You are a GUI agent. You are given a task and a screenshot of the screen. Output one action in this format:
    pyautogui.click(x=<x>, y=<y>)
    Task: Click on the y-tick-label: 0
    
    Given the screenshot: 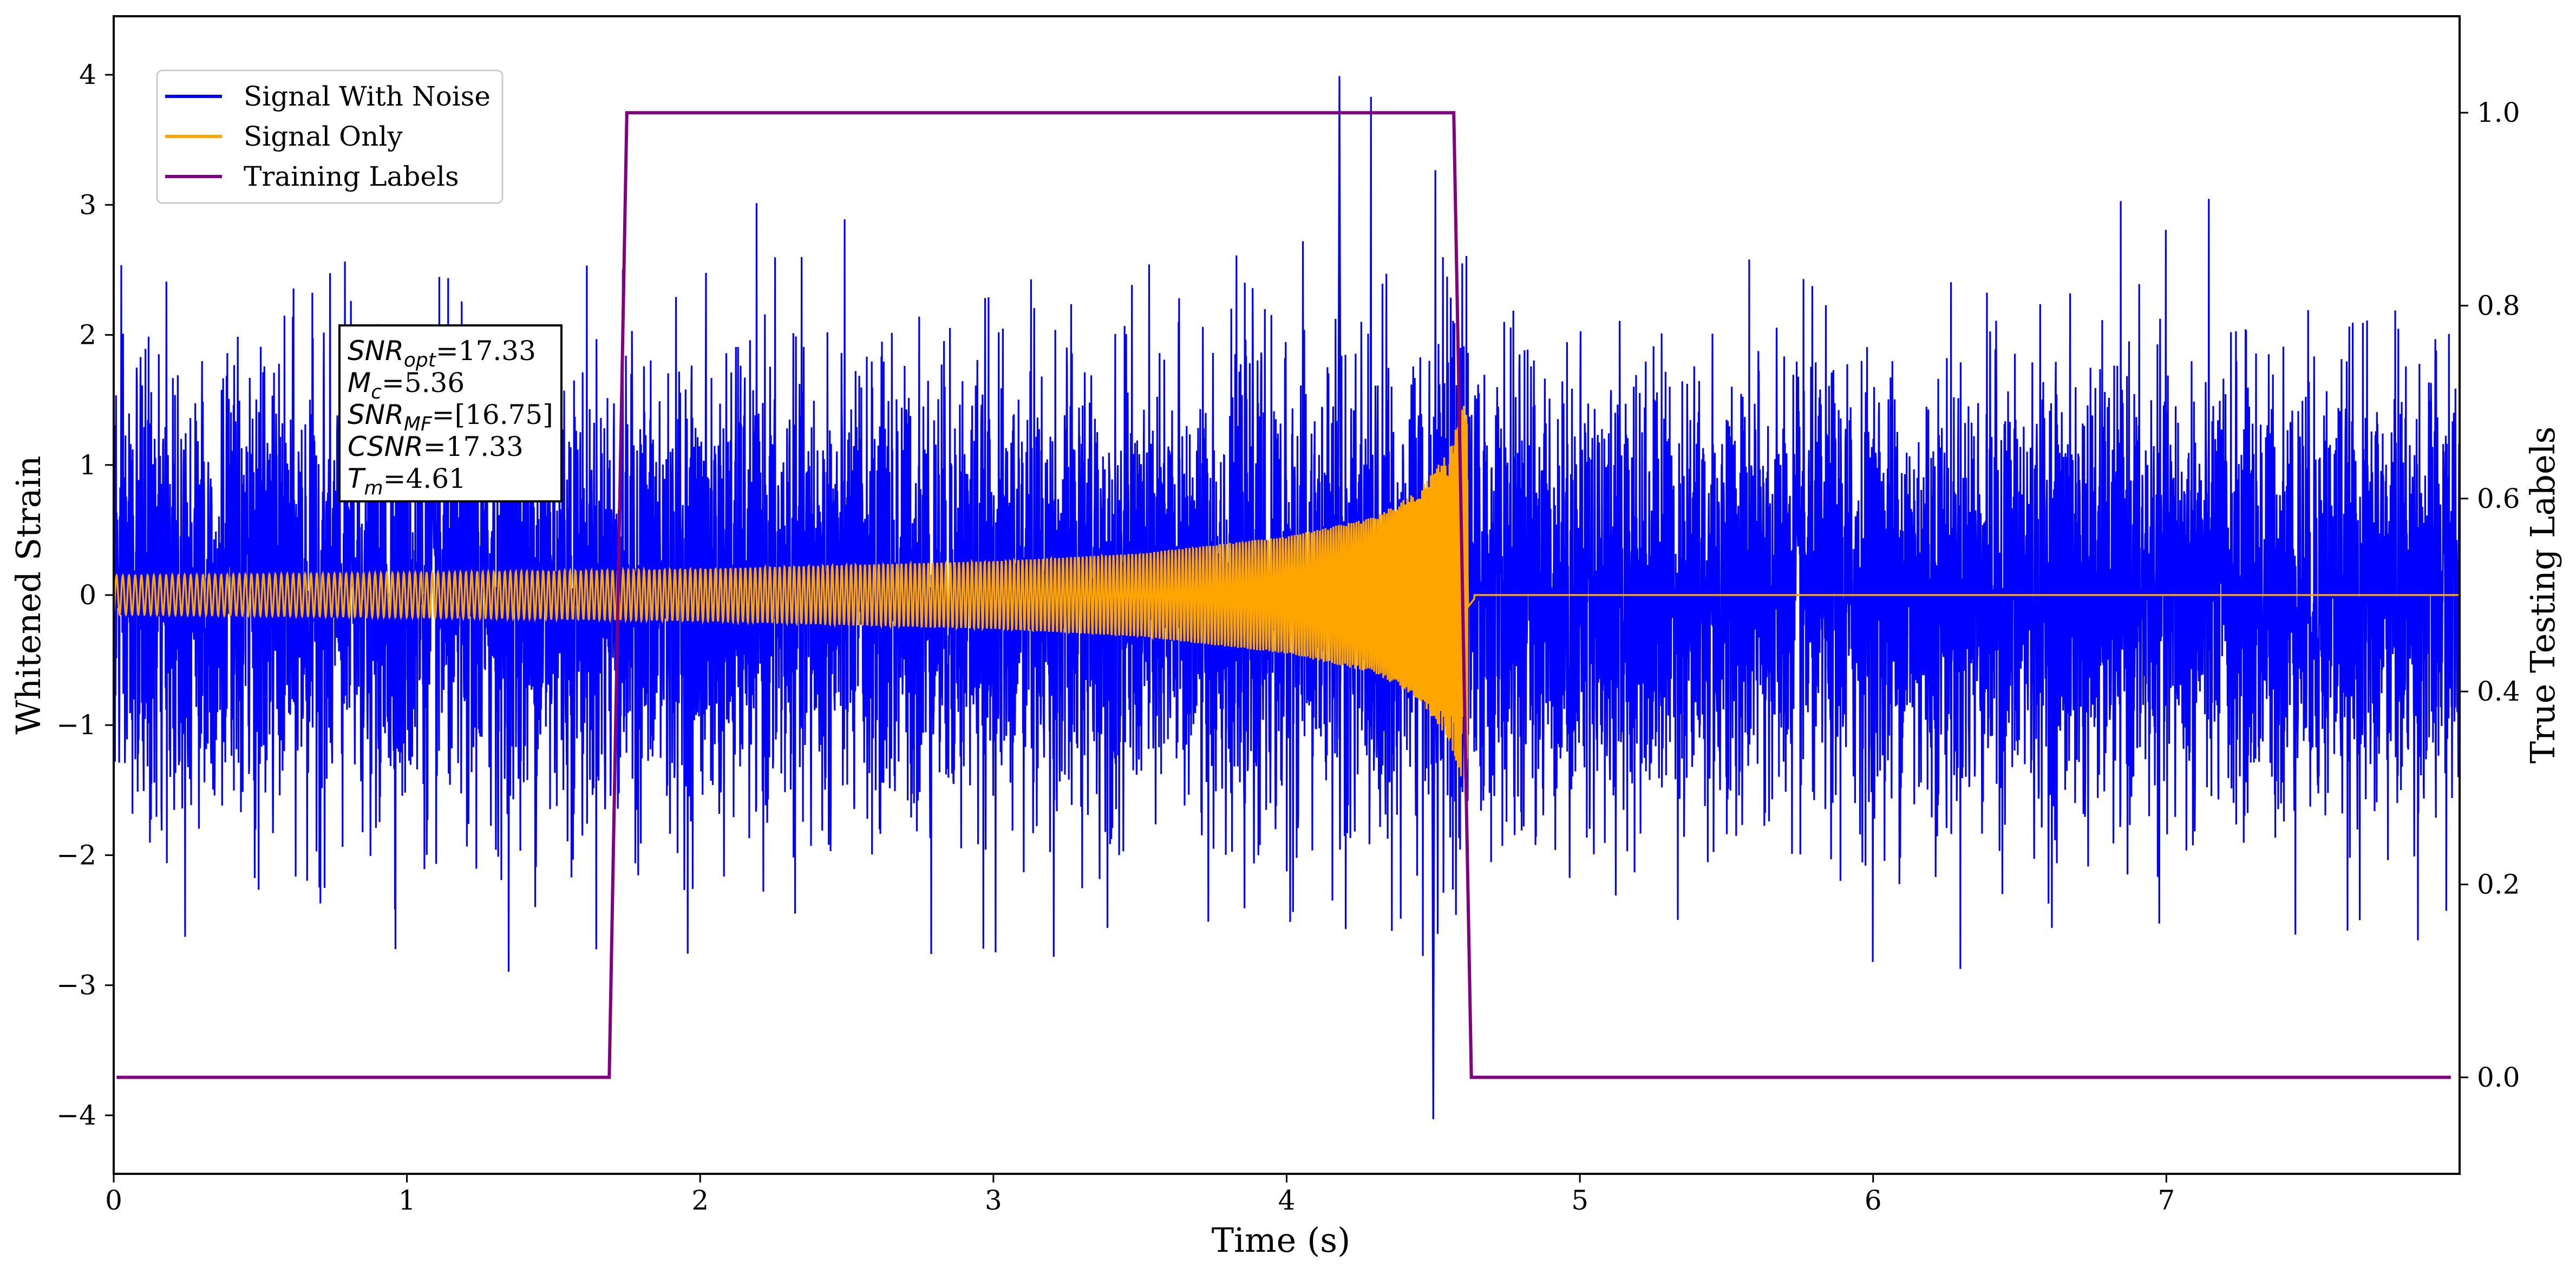 What is the action you would take?
    pyautogui.click(x=88, y=595)
    